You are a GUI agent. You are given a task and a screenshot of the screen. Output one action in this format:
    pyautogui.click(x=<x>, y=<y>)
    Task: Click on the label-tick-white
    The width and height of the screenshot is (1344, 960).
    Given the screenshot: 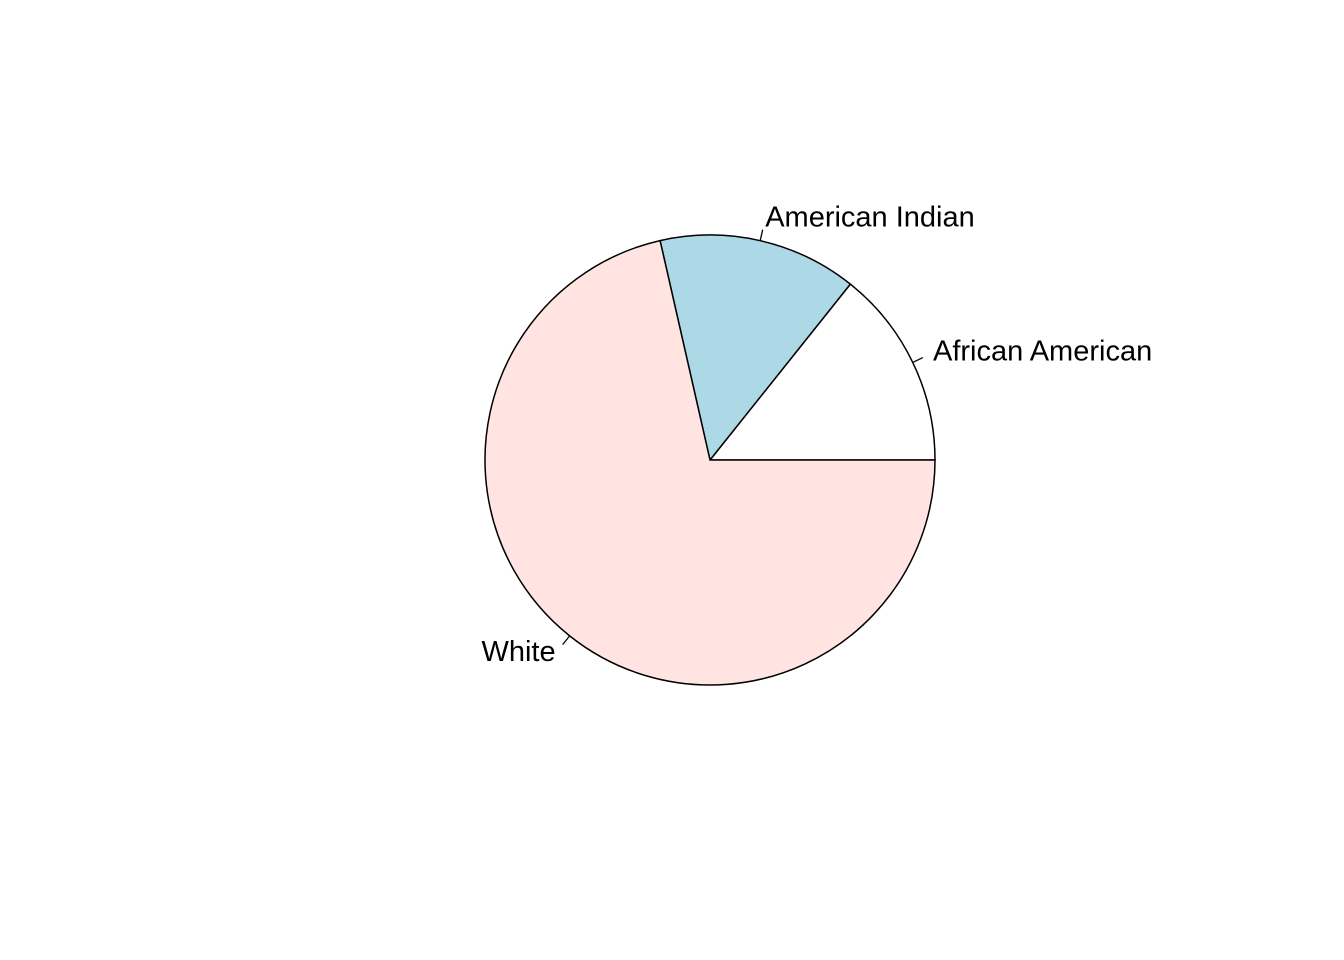 What is the action you would take?
    pyautogui.click(x=566, y=640)
    